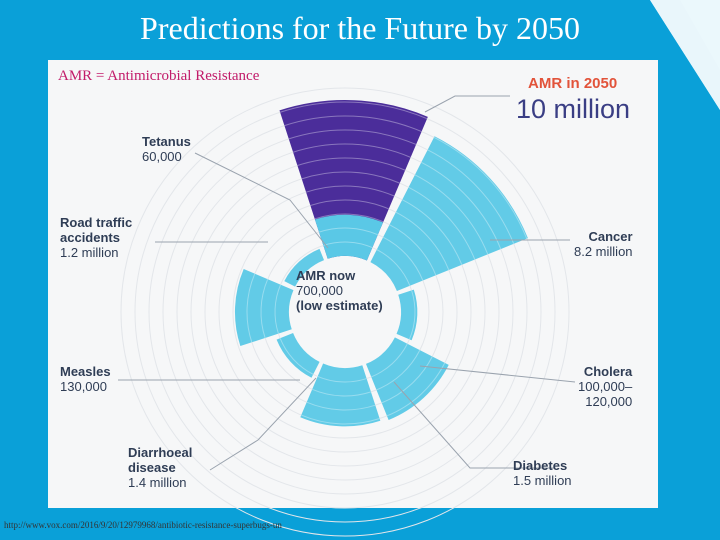 This screenshot has height=540, width=720. I want to click on label-cholera-name: Cholera, so click(608, 371).